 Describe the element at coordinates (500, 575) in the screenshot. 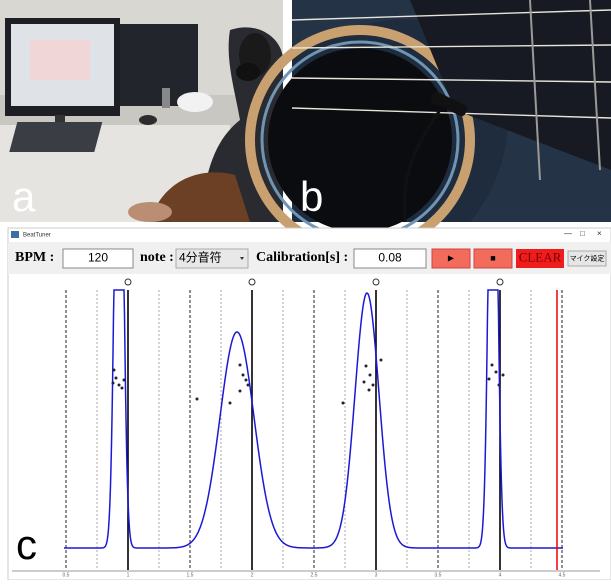

I see `x-tick-label: 4` at that location.